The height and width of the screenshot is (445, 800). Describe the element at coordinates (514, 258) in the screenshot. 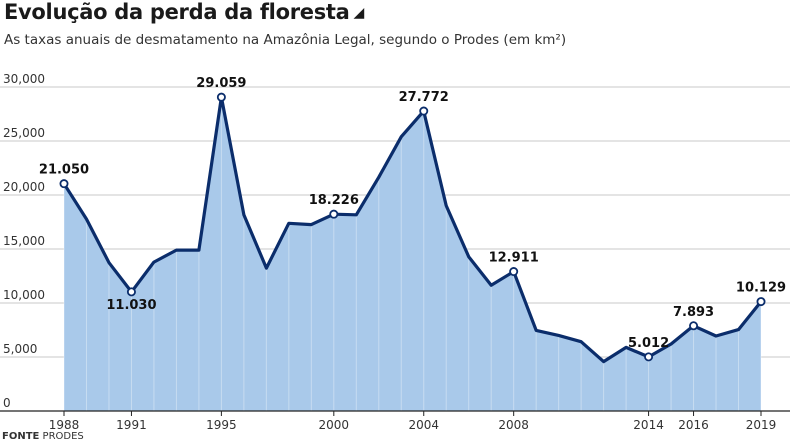

I see `data-label: 12.911` at that location.